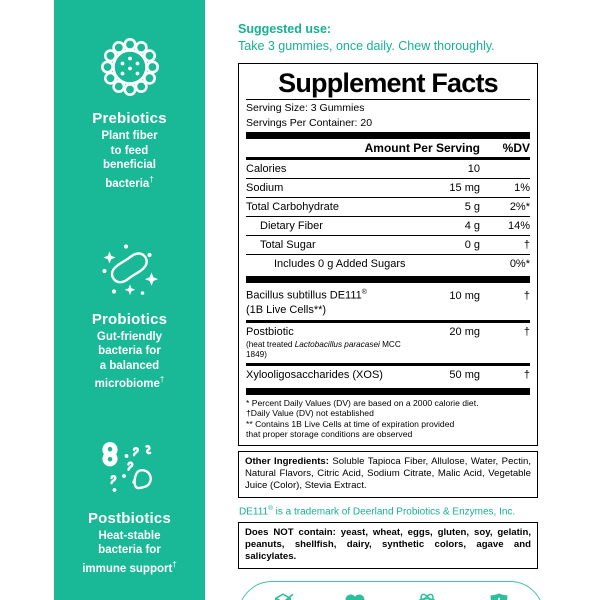 This screenshot has width=600, height=600. I want to click on desc-line: bacteria, so click(127, 183).